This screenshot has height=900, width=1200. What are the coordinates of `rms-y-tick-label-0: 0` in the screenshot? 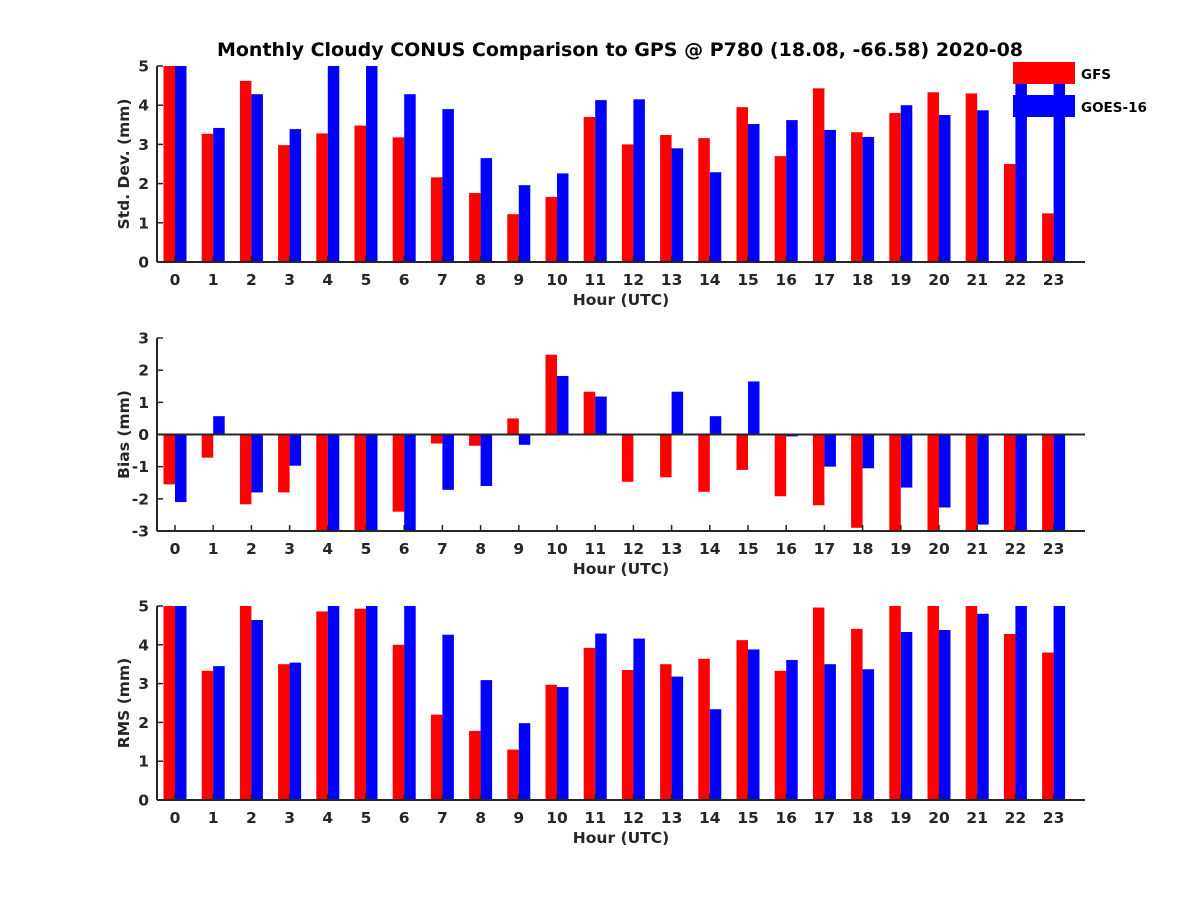 It's located at (143, 801).